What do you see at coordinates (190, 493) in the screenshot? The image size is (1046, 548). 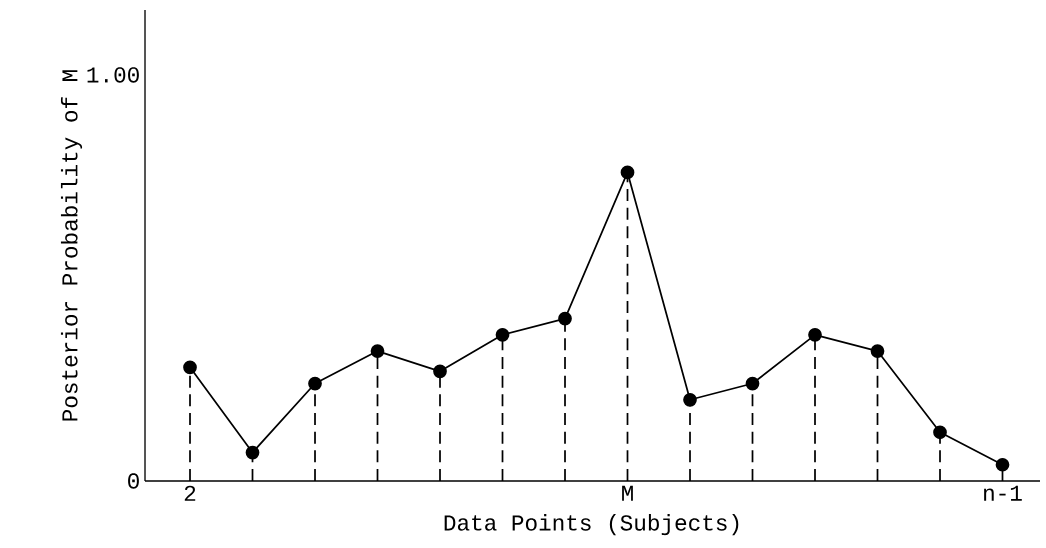 I see `x-tick-label: 2` at bounding box center [190, 493].